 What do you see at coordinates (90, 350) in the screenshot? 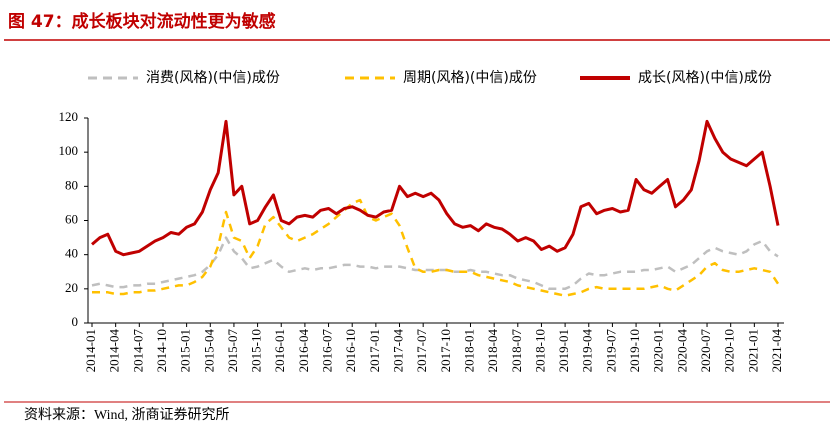
I see `x-tick-label: 2014-01` at bounding box center [90, 350].